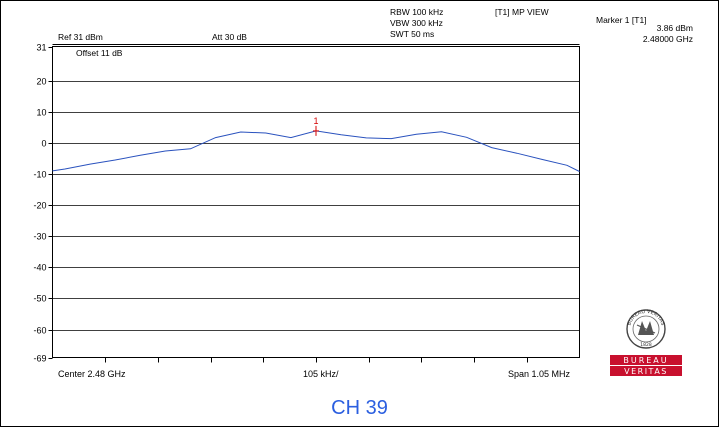  I want to click on marker-title: Marker 1 [T1], so click(621, 20).